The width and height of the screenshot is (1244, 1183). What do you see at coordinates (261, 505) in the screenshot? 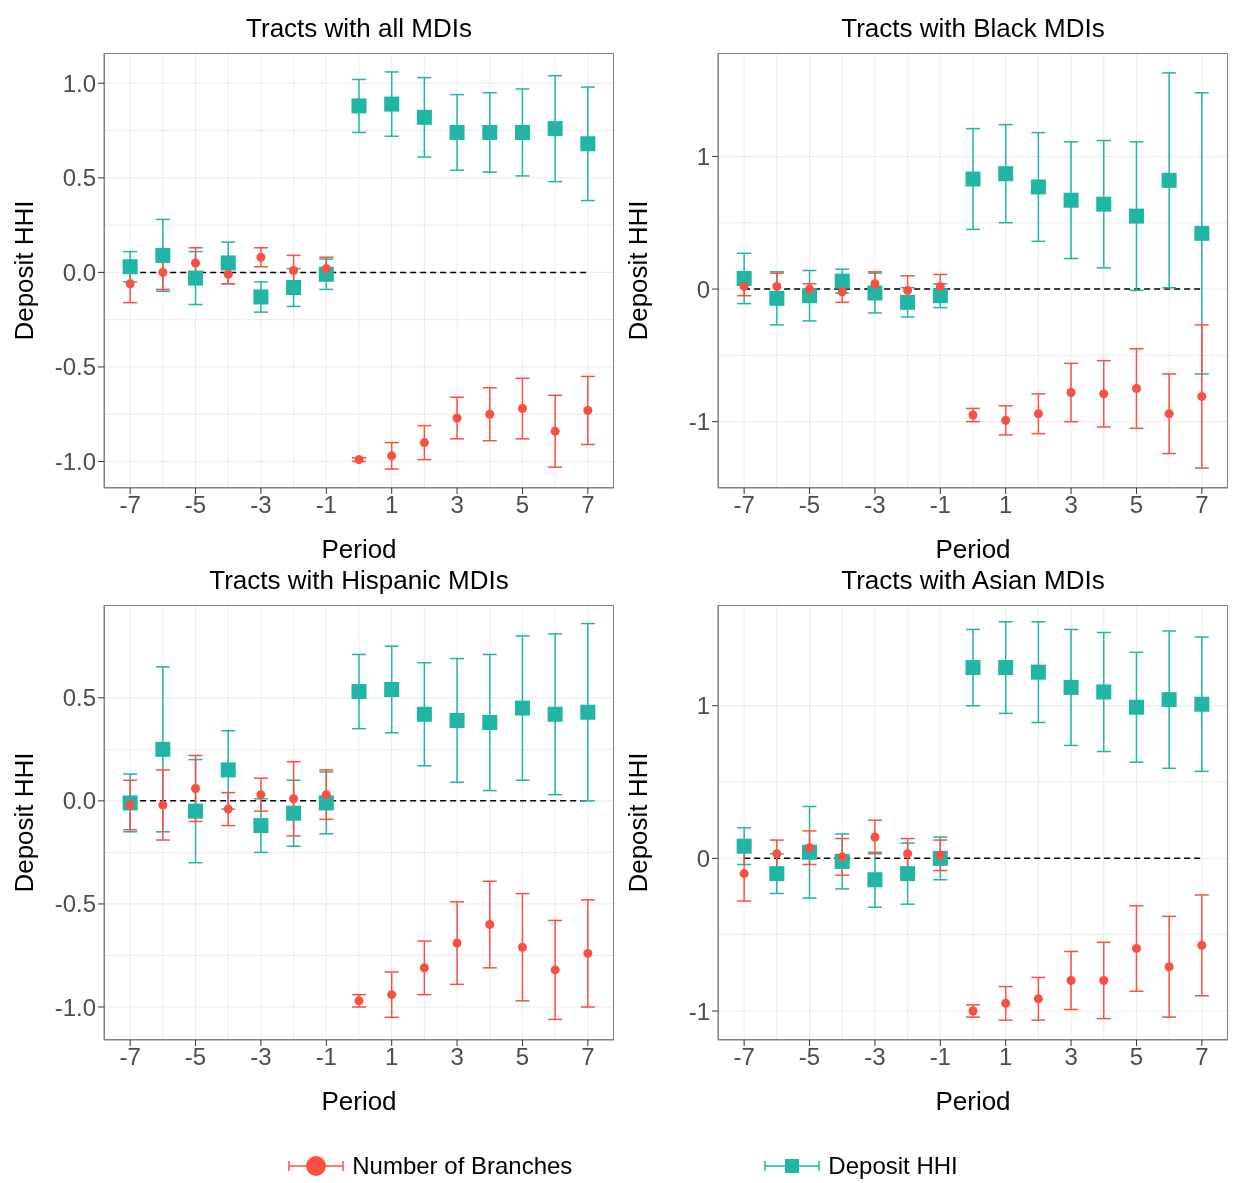
I see `x-tick-label: -3` at bounding box center [261, 505].